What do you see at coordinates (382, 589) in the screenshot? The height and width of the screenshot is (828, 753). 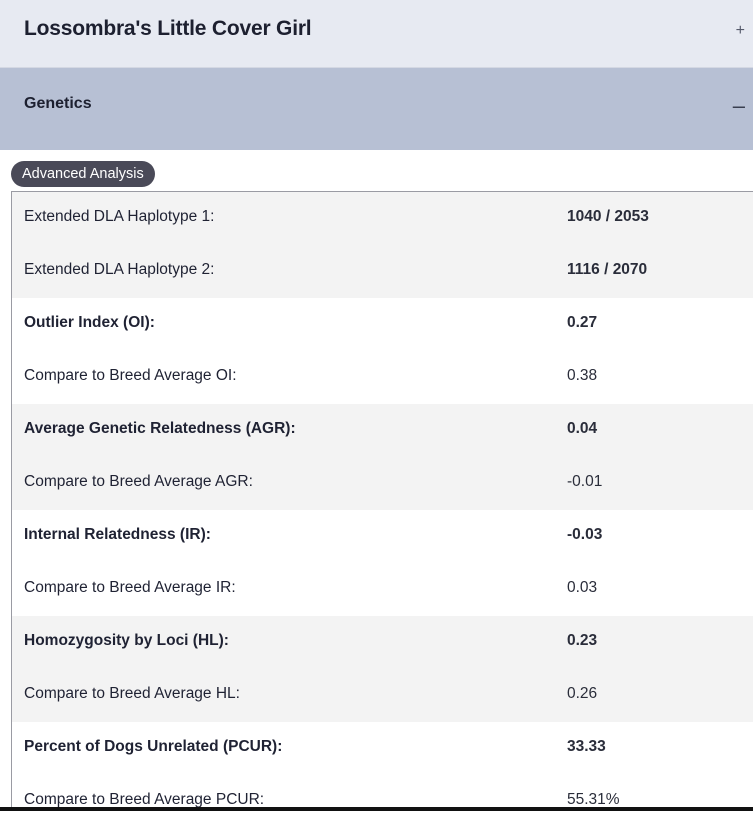 I see `table-row: Compare to Breed Average IR: 0.03` at bounding box center [382, 589].